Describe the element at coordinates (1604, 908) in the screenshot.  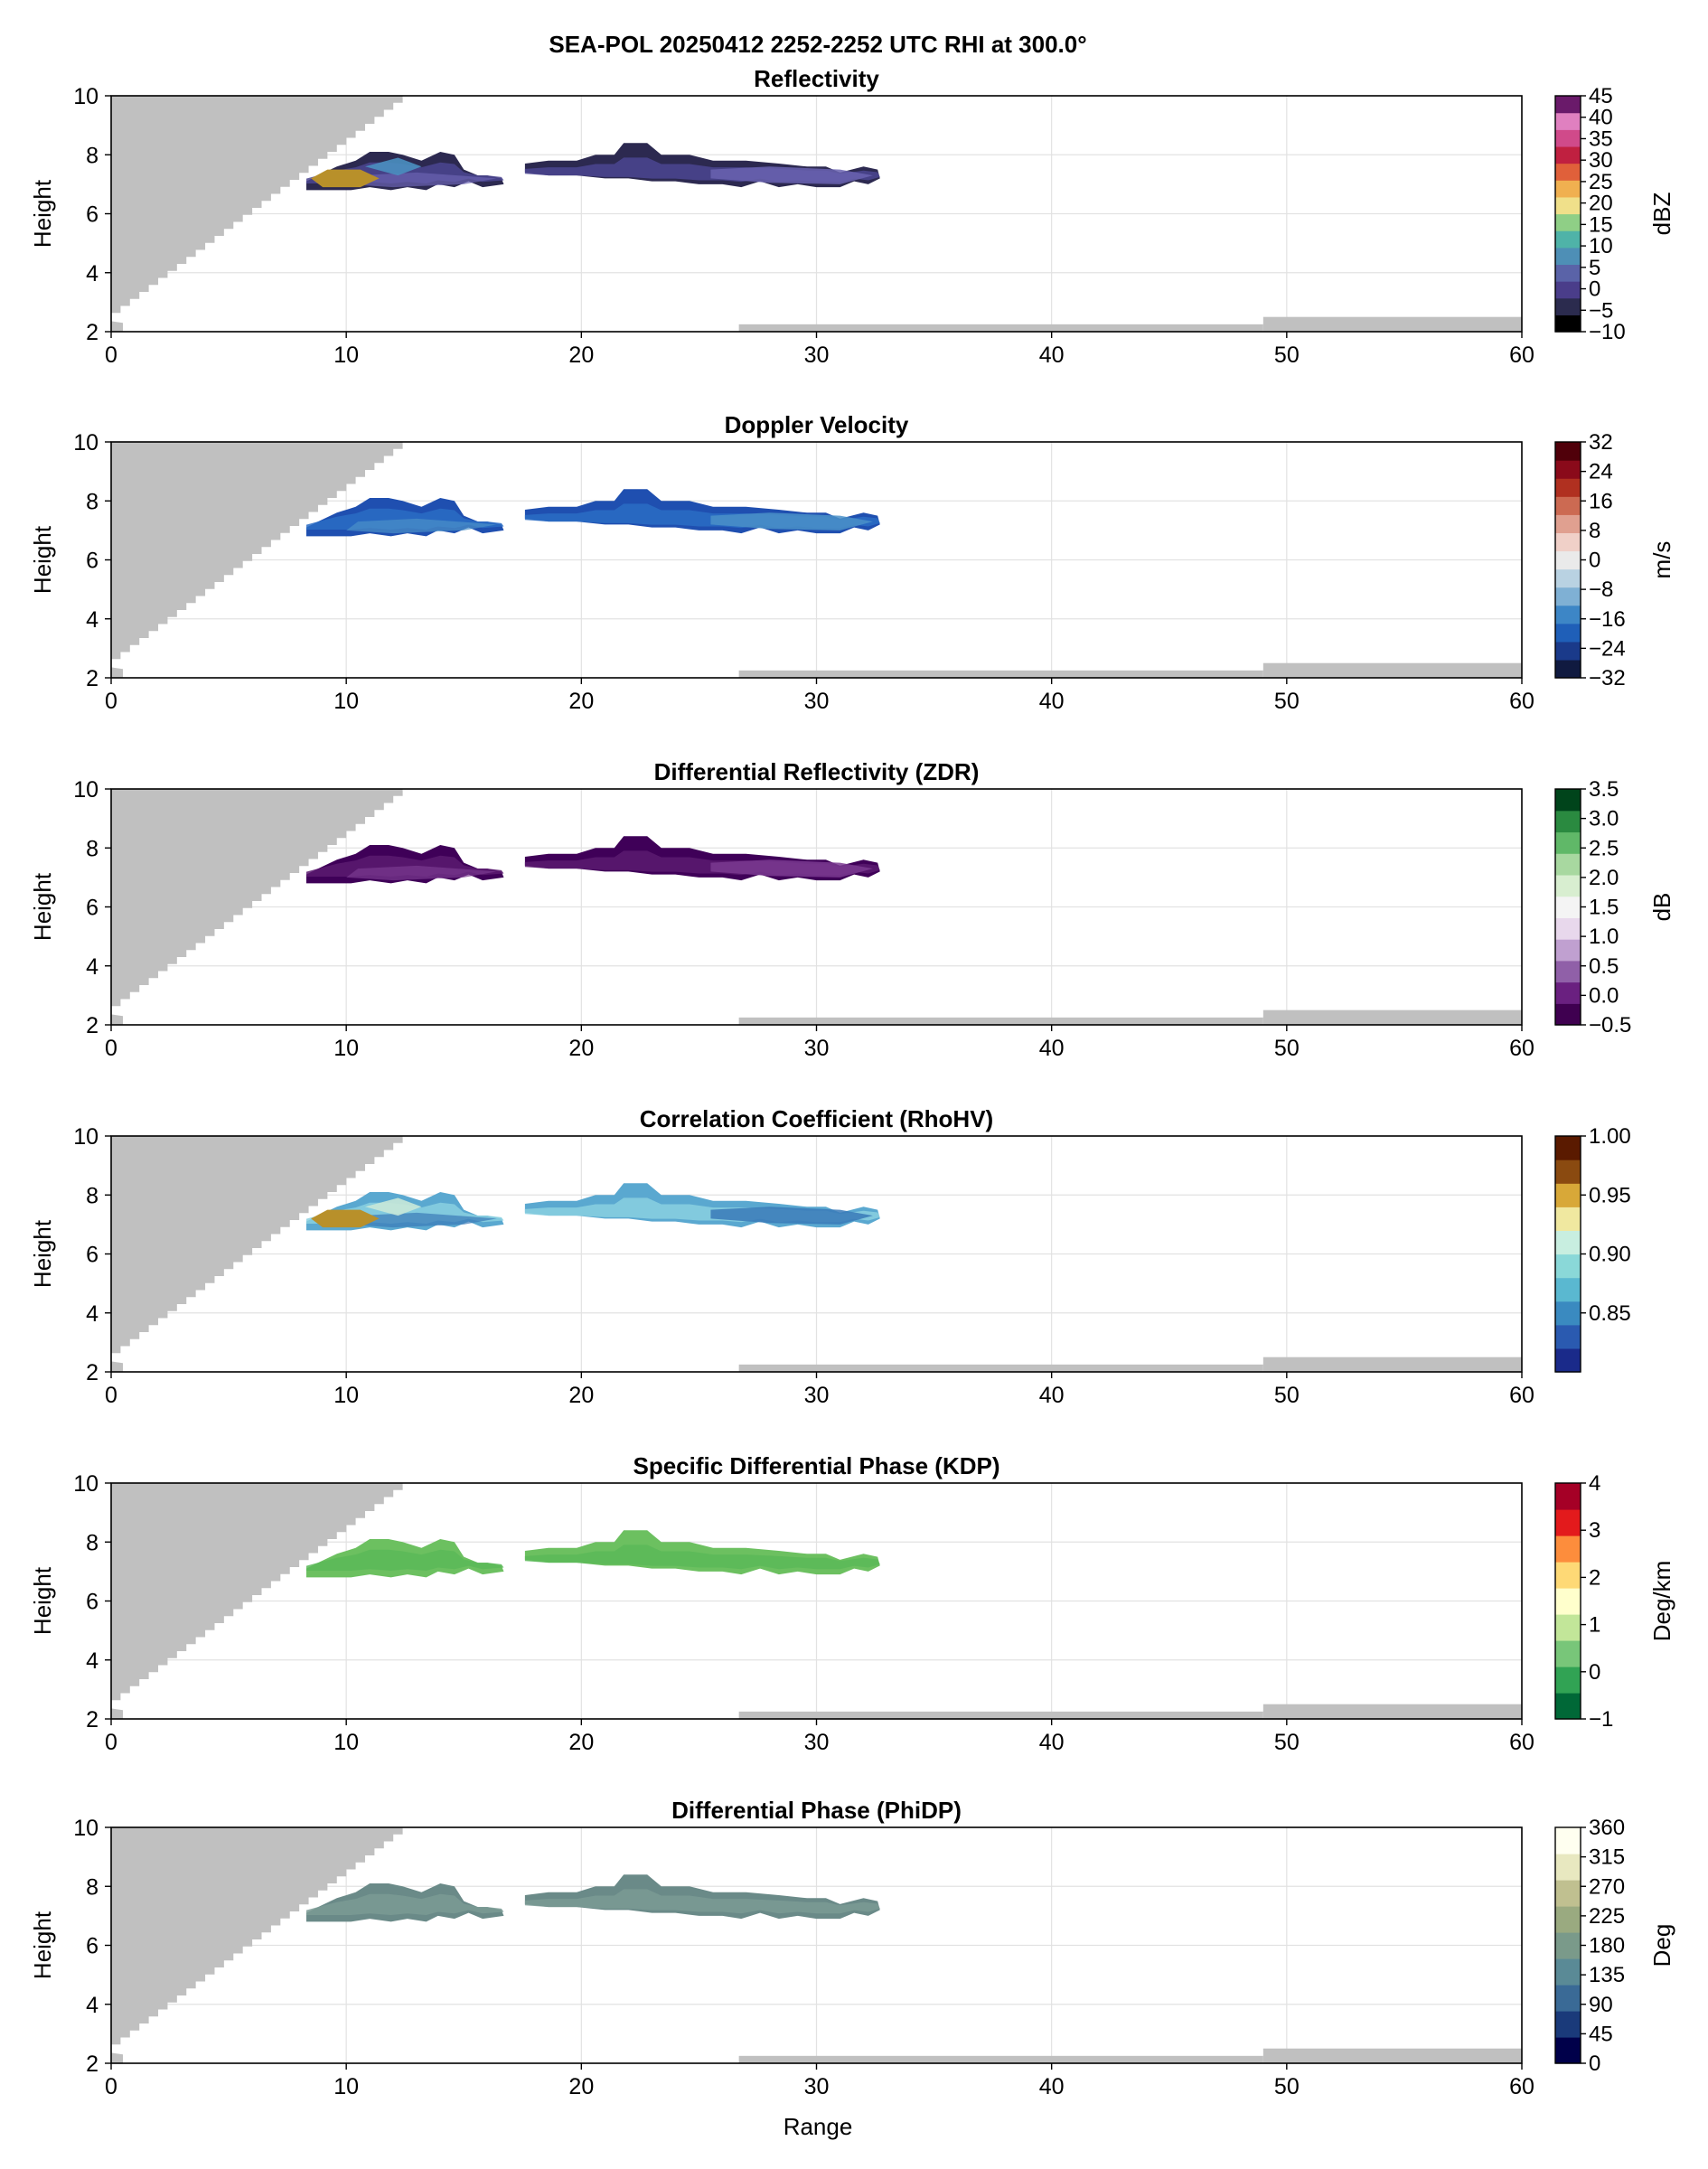
I see `colorbar-tick-label: 1.5` at that location.